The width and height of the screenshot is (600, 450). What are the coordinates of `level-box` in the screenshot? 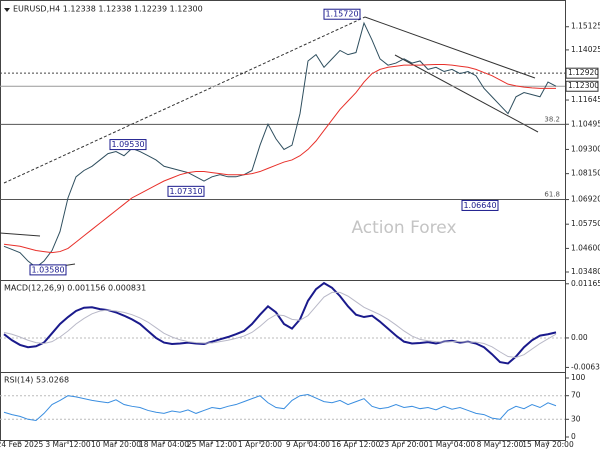 It's located at (582, 73).